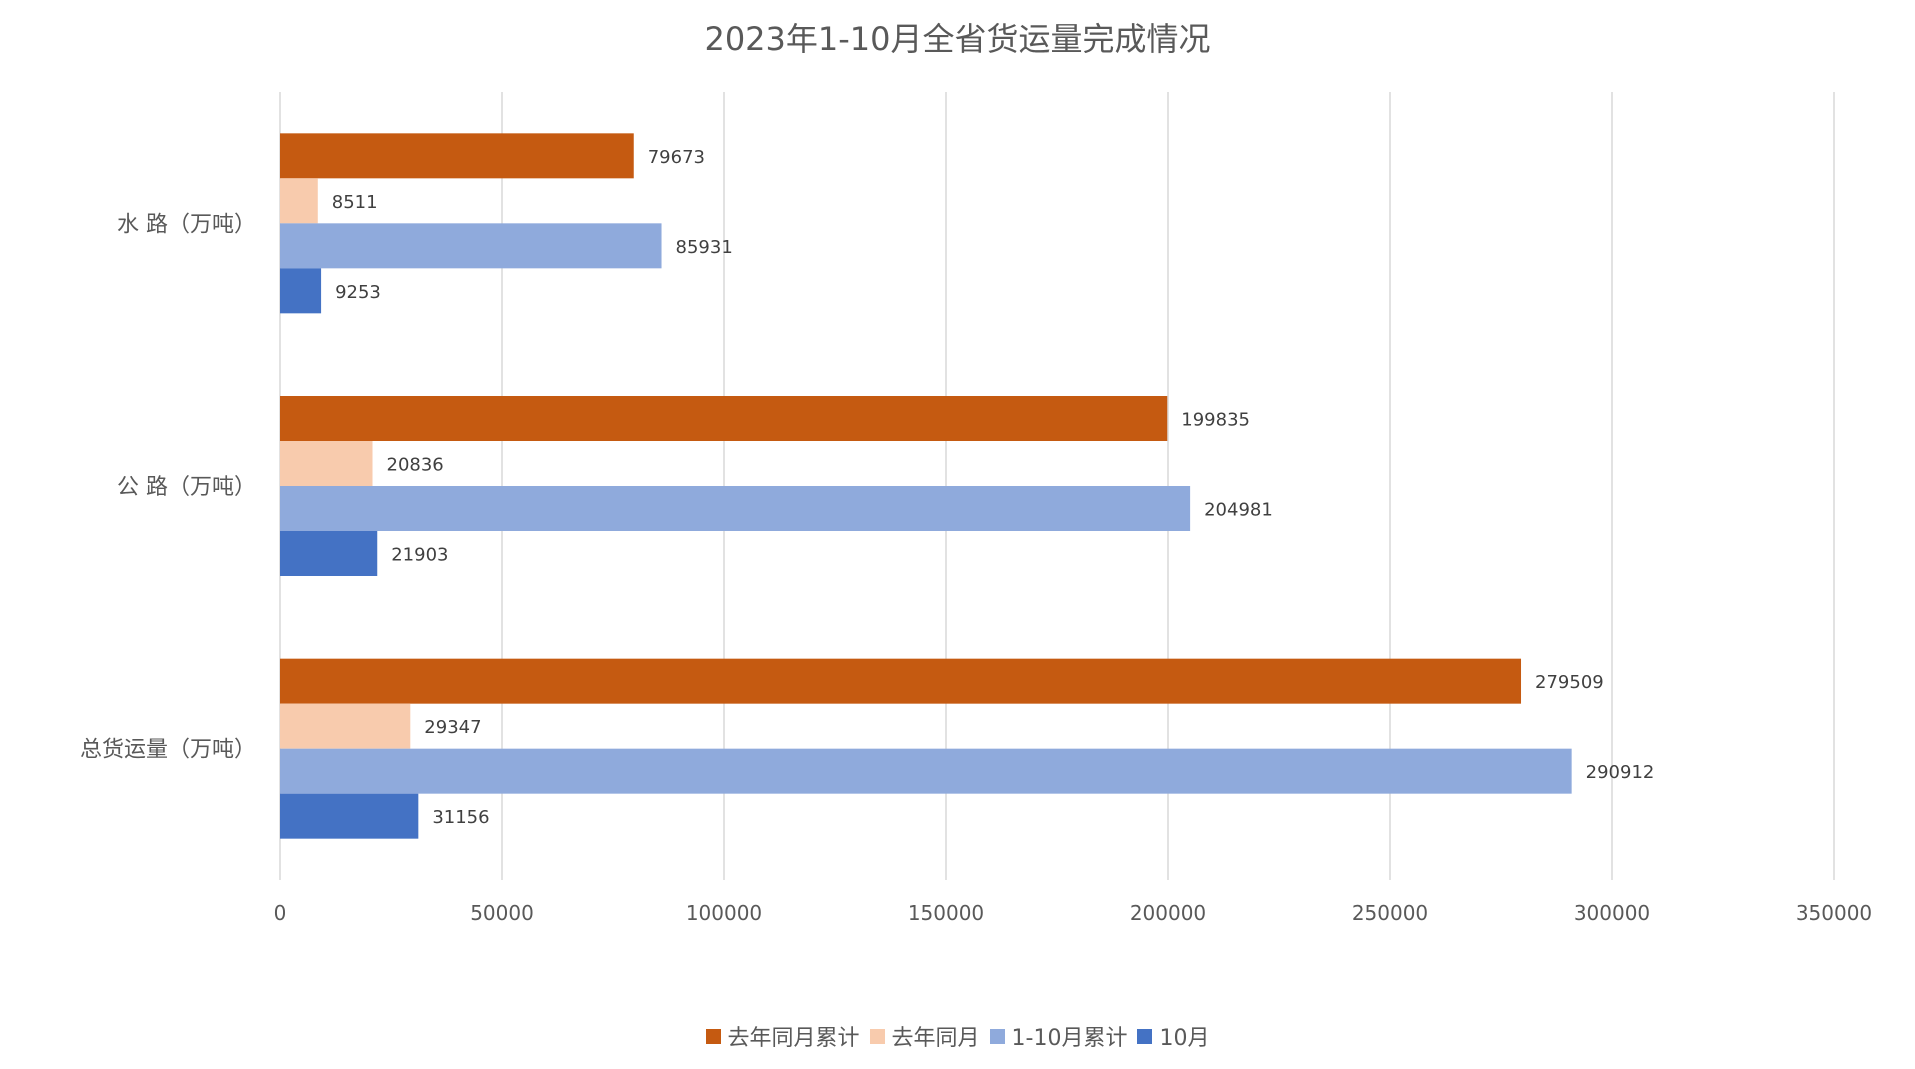 The image size is (1915, 1069). I want to click on data-label: 29347, so click(452, 727).